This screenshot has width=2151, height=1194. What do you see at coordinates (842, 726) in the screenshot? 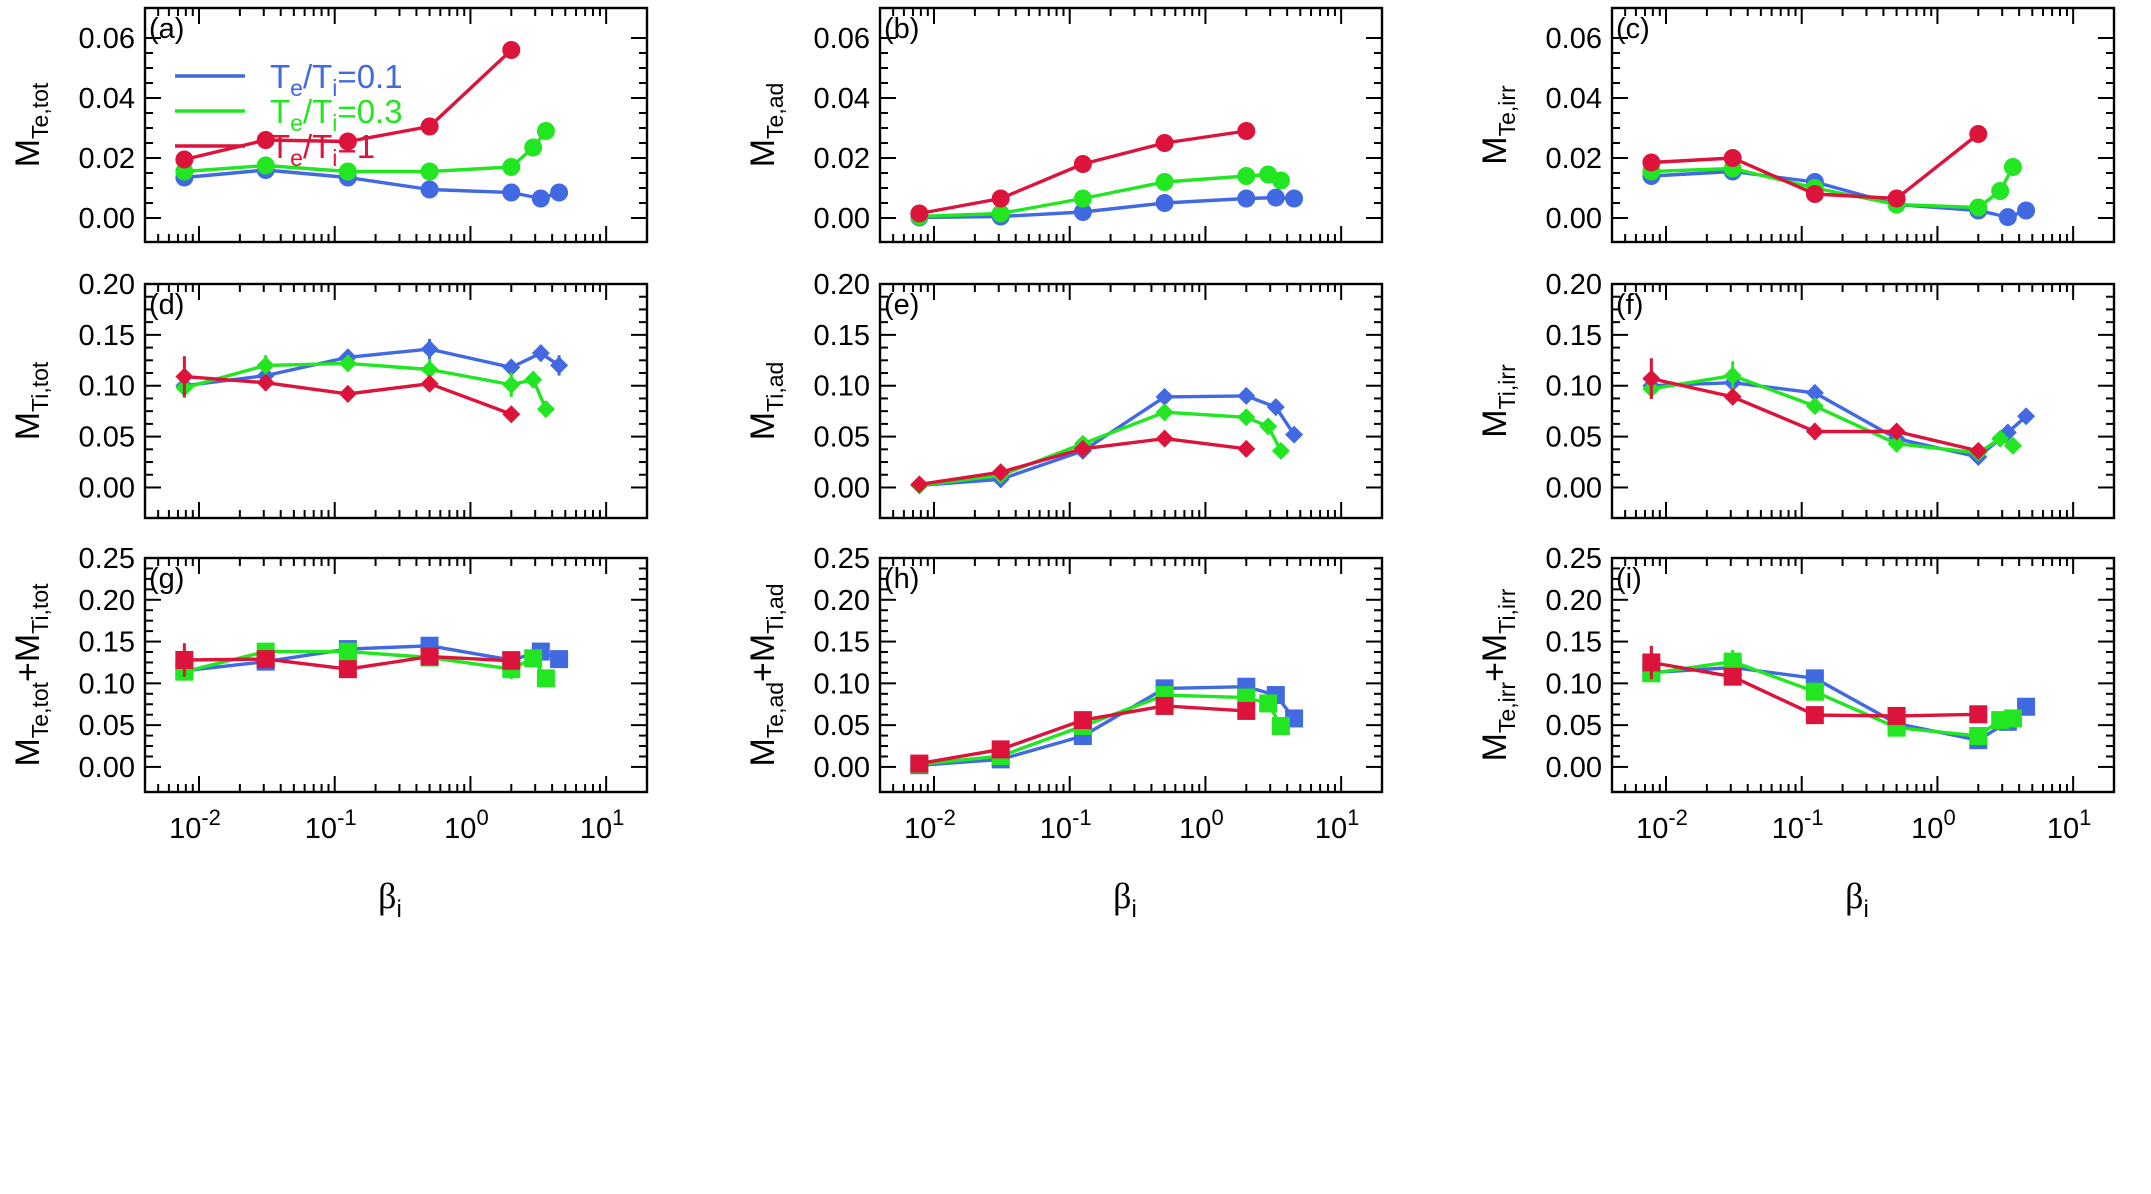
I see `ytick-label: 0.05` at bounding box center [842, 726].